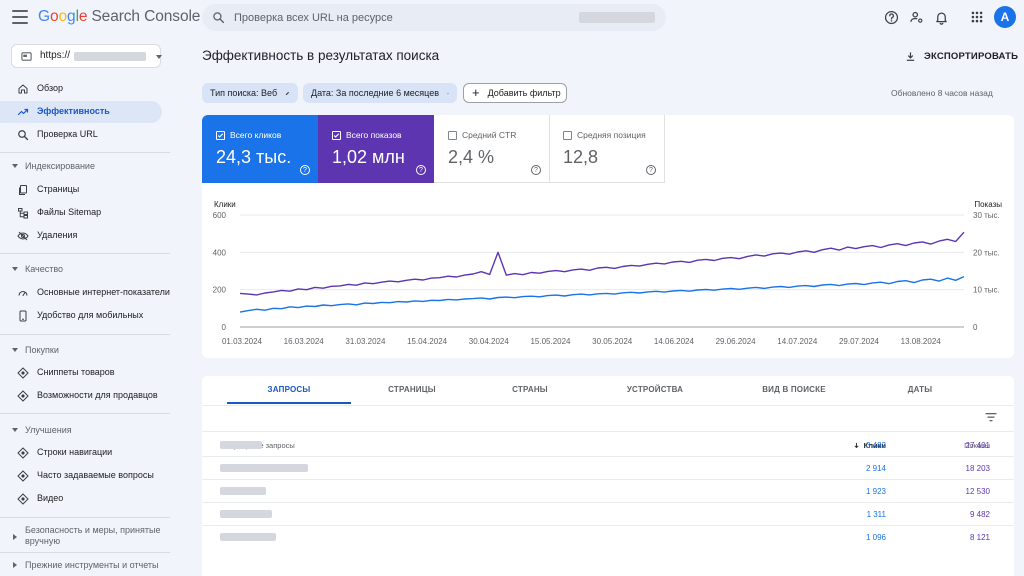 The width and height of the screenshot is (1024, 576). What do you see at coordinates (23, 373) in the screenshot?
I see `product-icon` at bounding box center [23, 373].